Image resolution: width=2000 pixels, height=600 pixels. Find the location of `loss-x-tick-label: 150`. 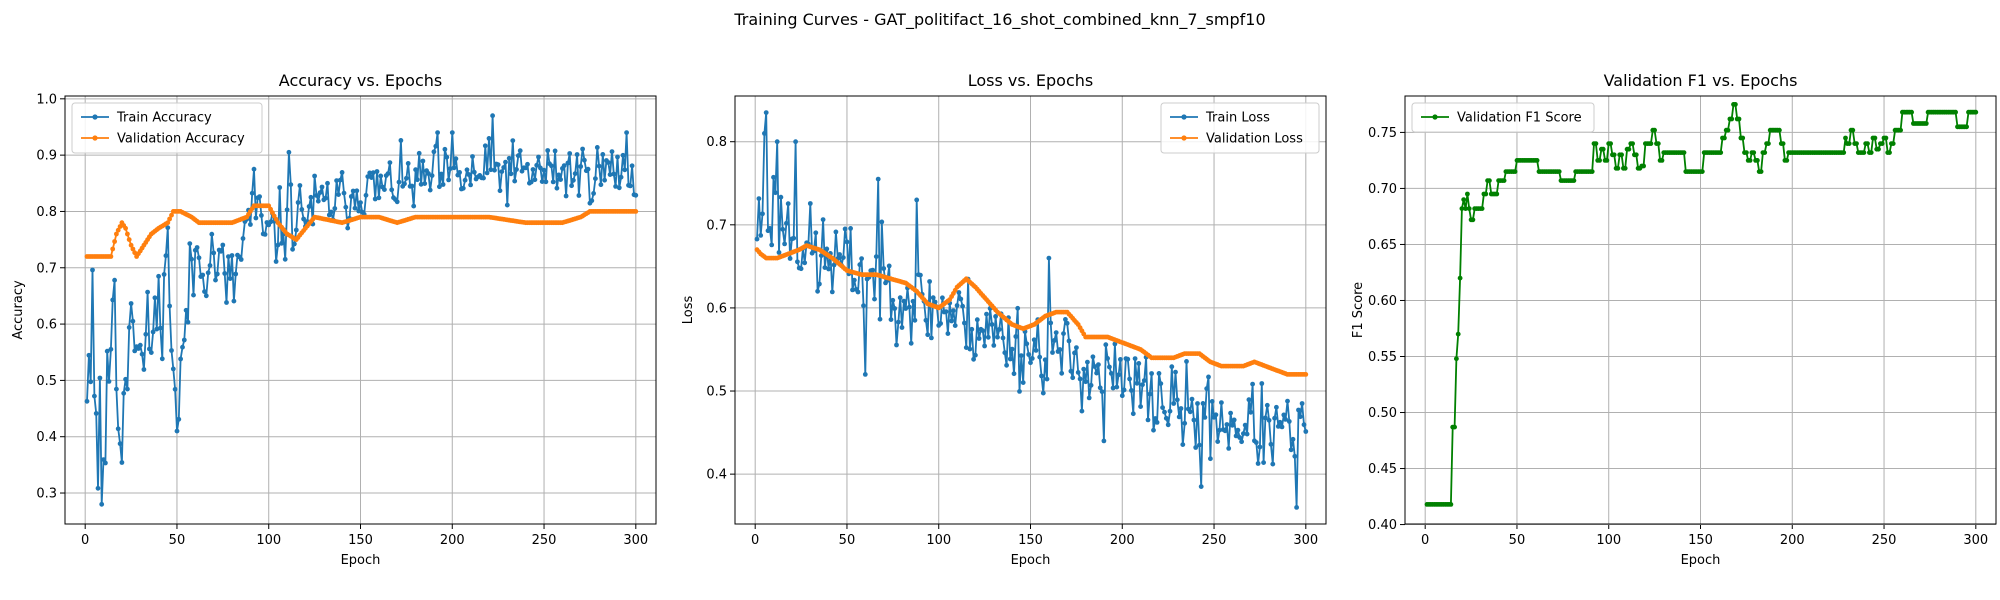

loss-x-tick-label: 150 is located at coordinates (1030, 540).